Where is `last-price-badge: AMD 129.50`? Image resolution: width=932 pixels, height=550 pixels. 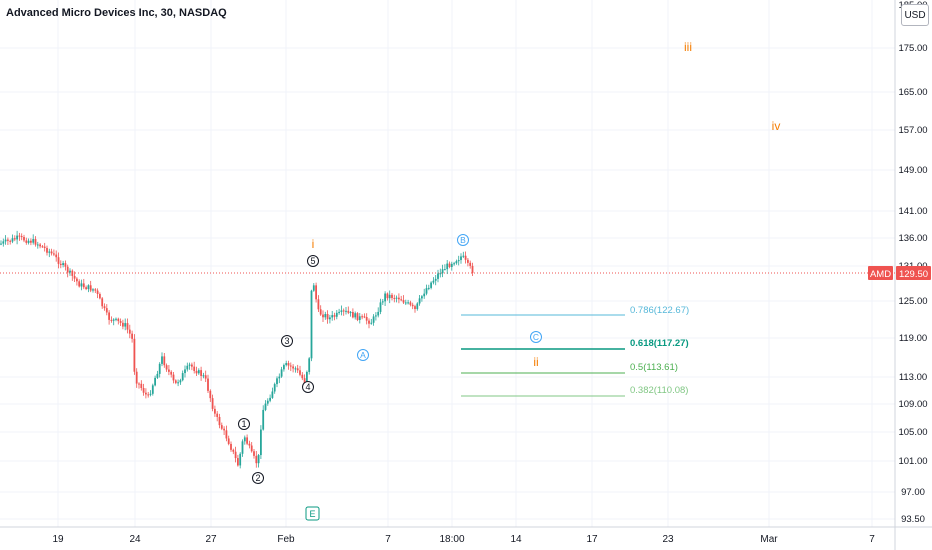
last-price-badge: AMD 129.50 is located at coordinates (899, 273).